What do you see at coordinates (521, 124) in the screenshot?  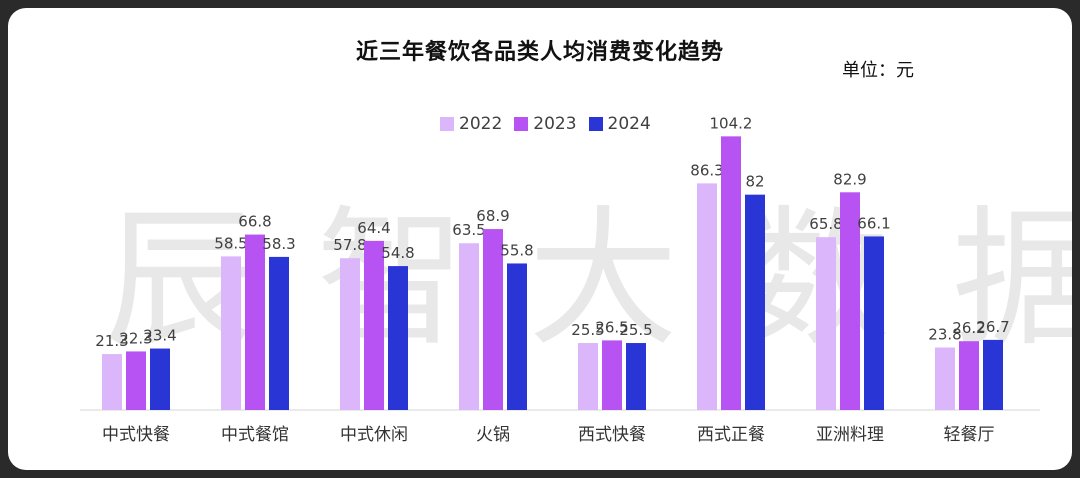 I see `legend-swatch-2023` at bounding box center [521, 124].